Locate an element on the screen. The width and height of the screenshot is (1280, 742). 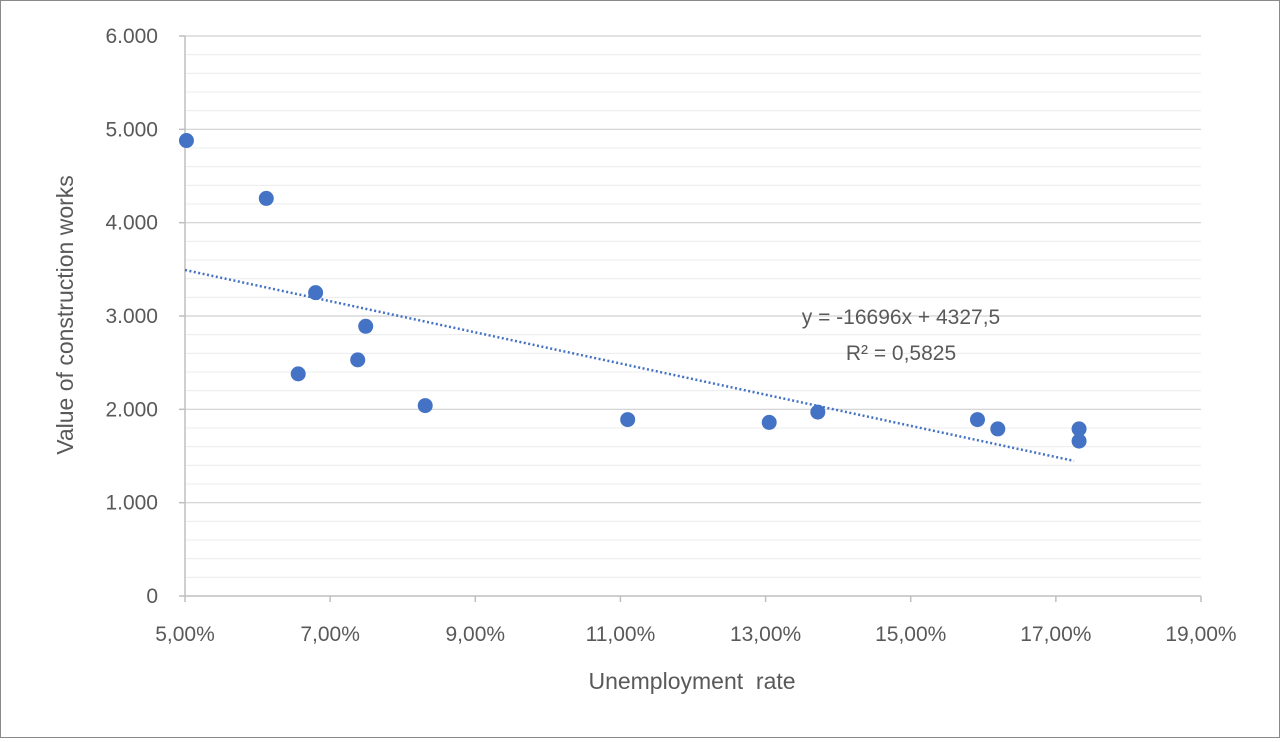
x-tick-label: 13,00% is located at coordinates (765, 634).